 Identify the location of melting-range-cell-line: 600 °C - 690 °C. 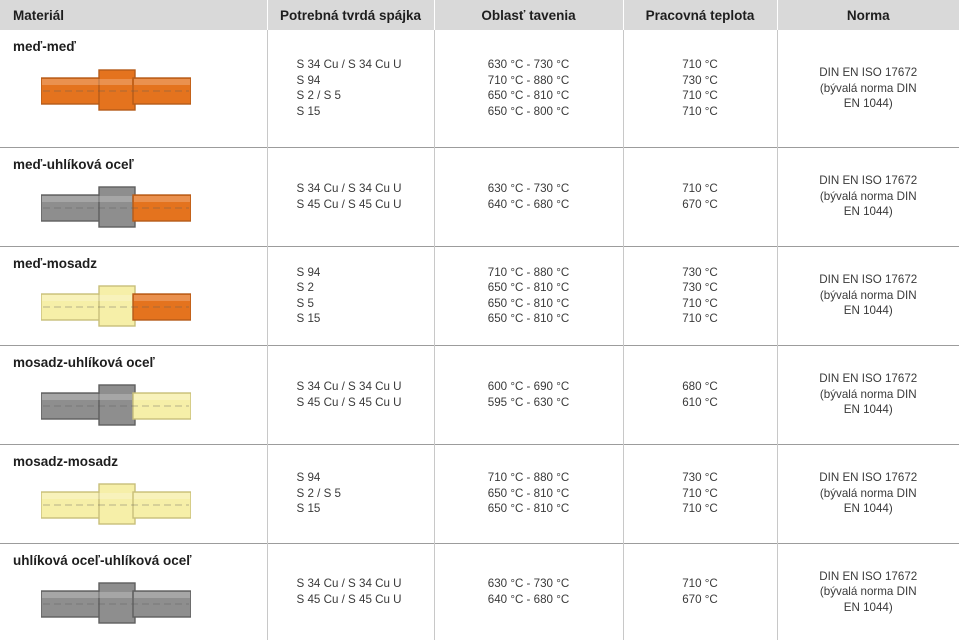
(529, 387).